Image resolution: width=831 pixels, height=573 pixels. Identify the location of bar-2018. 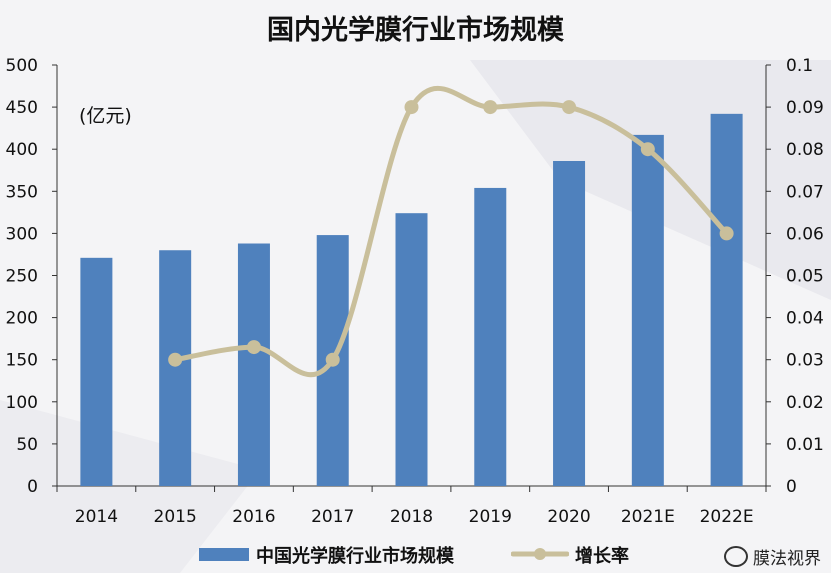
(411, 349).